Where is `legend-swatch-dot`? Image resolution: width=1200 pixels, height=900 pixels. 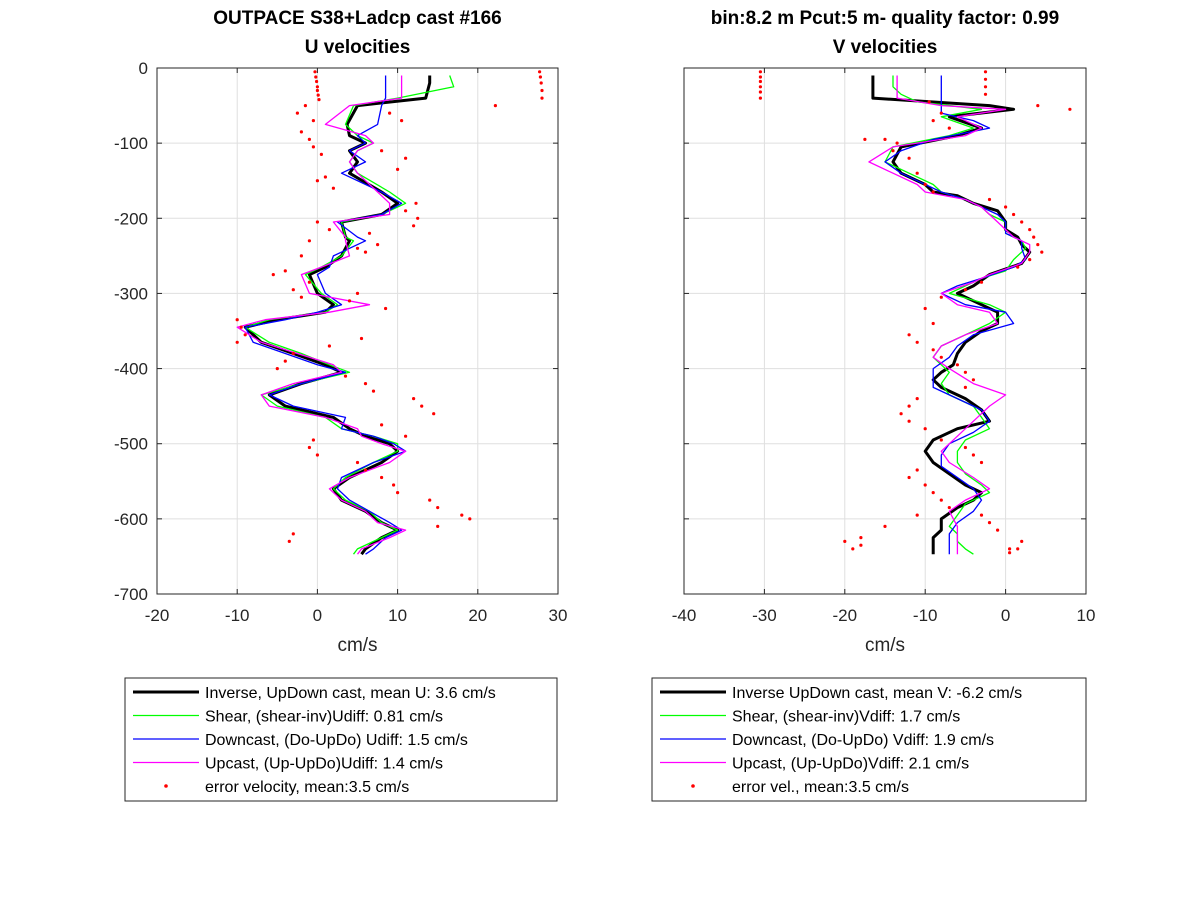
legend-swatch-dot is located at coordinates (166, 786).